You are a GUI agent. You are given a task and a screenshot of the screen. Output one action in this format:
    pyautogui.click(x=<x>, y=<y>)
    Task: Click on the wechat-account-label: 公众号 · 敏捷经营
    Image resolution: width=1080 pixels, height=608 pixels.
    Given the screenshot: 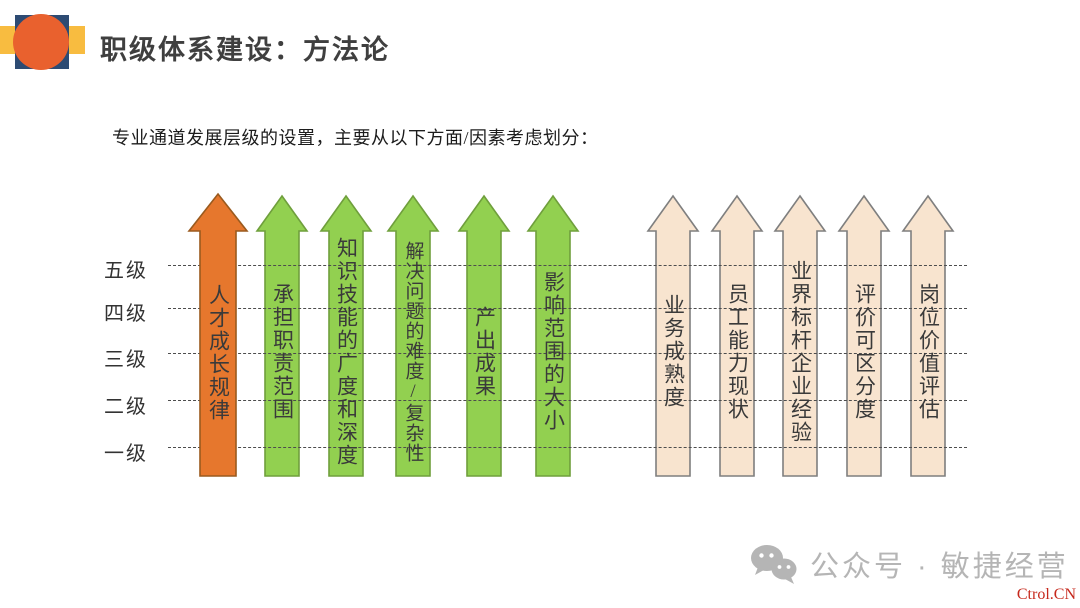 What is the action you would take?
    pyautogui.click(x=939, y=567)
    